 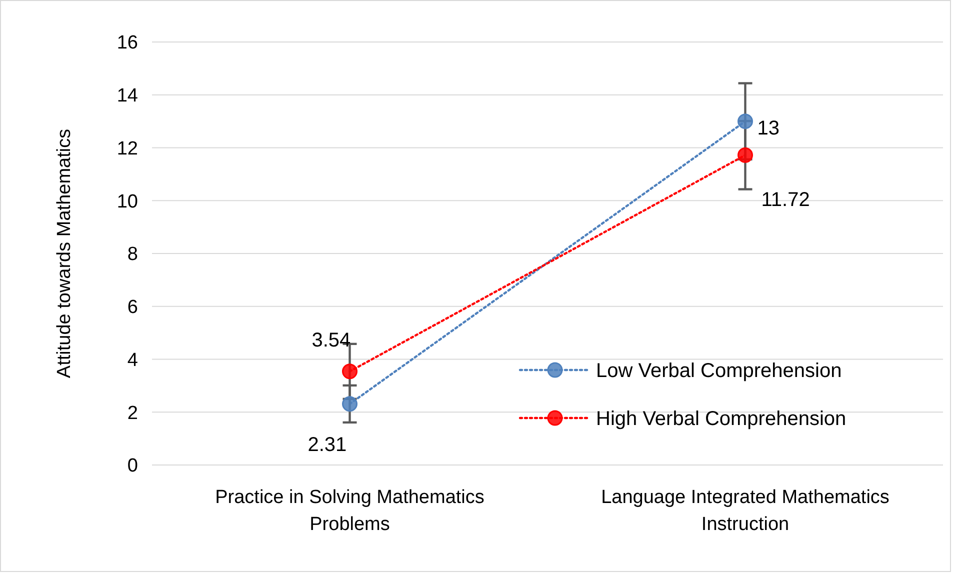 What do you see at coordinates (132, 360) in the screenshot?
I see `y-tick-label: 4` at bounding box center [132, 360].